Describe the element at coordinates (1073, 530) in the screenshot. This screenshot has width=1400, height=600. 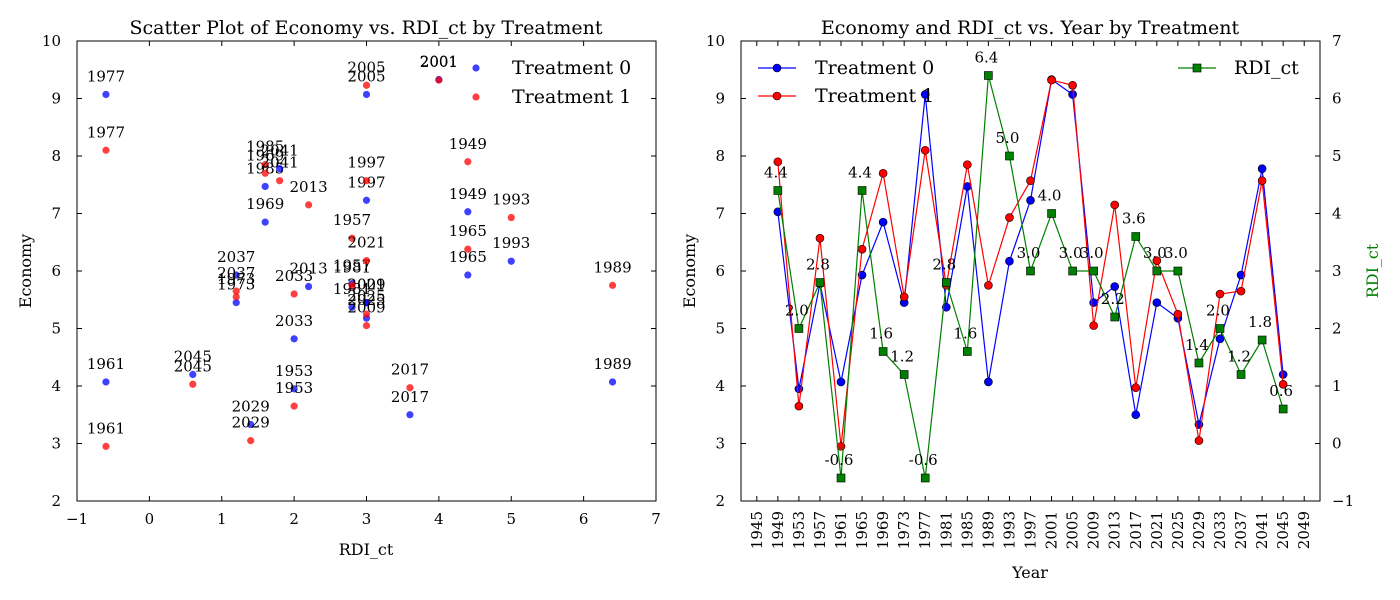
I see `line-x-tick-label: 2005` at that location.